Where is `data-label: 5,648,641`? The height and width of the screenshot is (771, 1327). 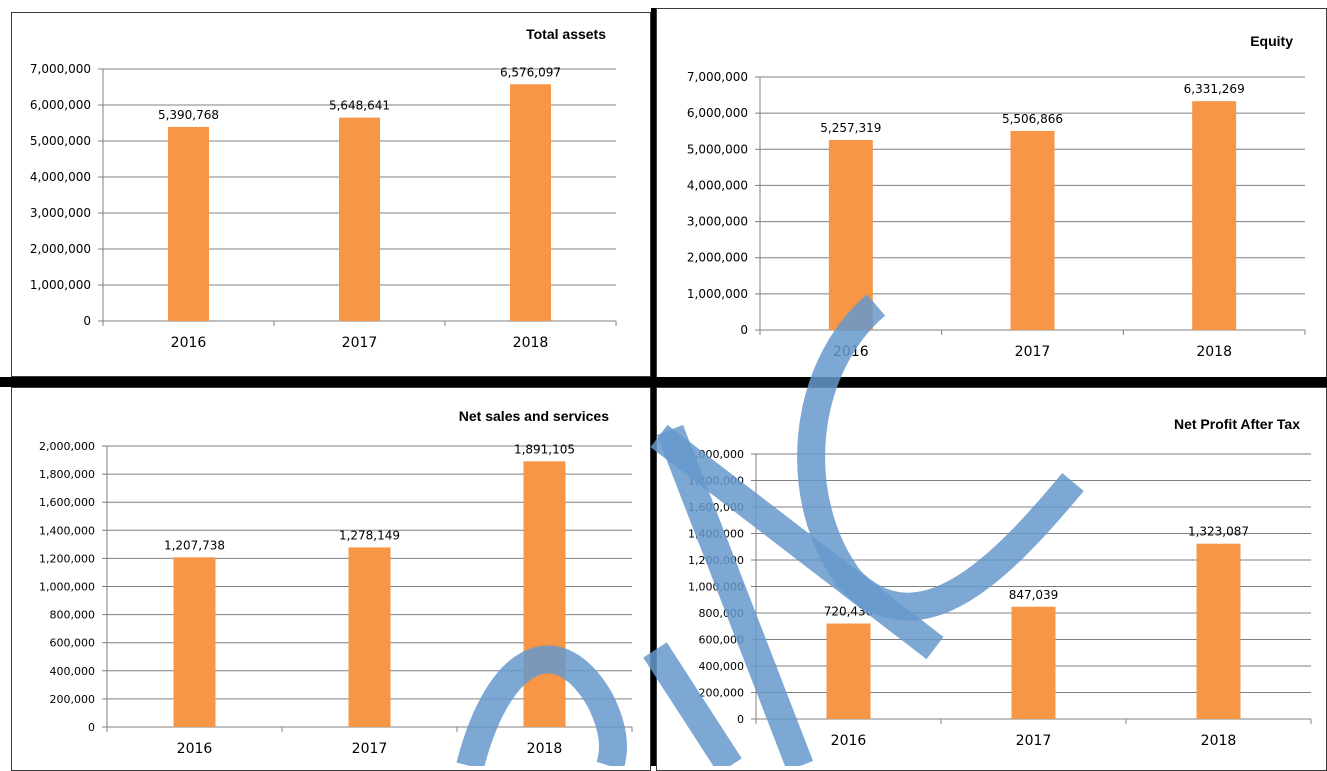 data-label: 5,648,641 is located at coordinates (359, 106).